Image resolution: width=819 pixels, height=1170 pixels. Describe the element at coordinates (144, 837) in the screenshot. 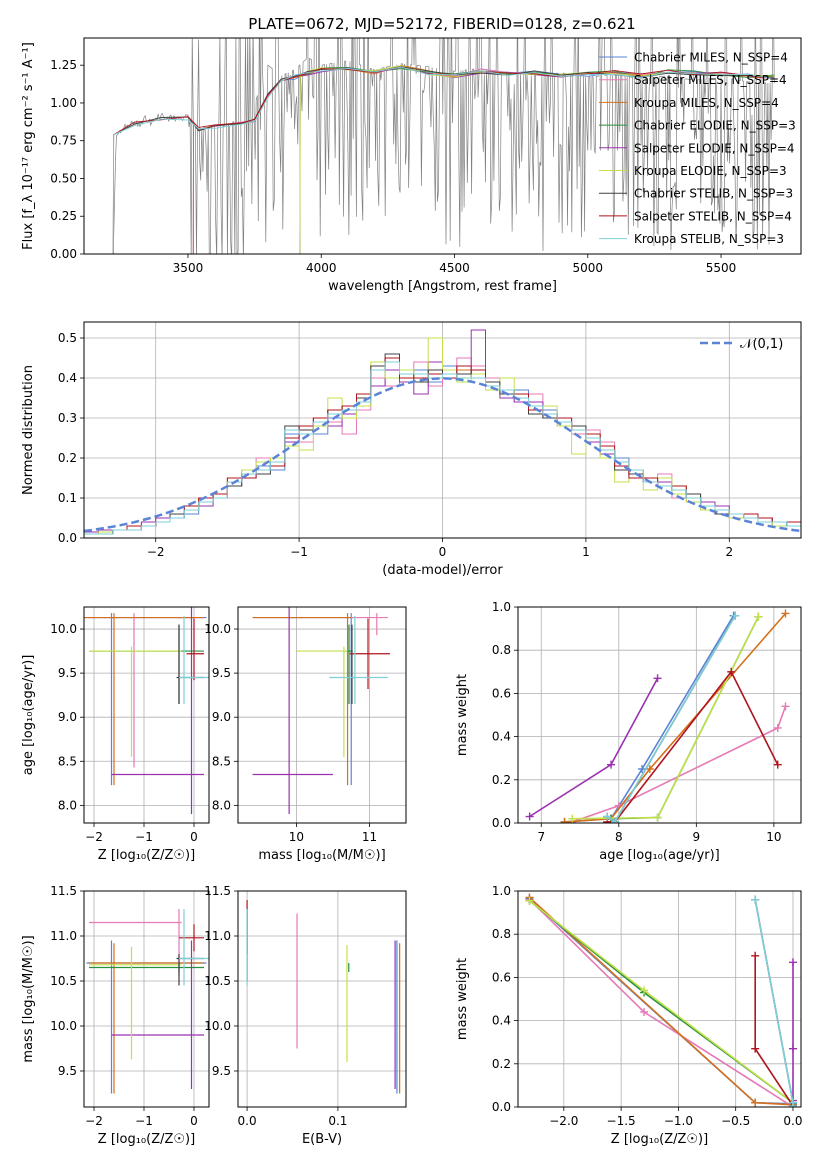

I see `x-tick-label: −1` at that location.